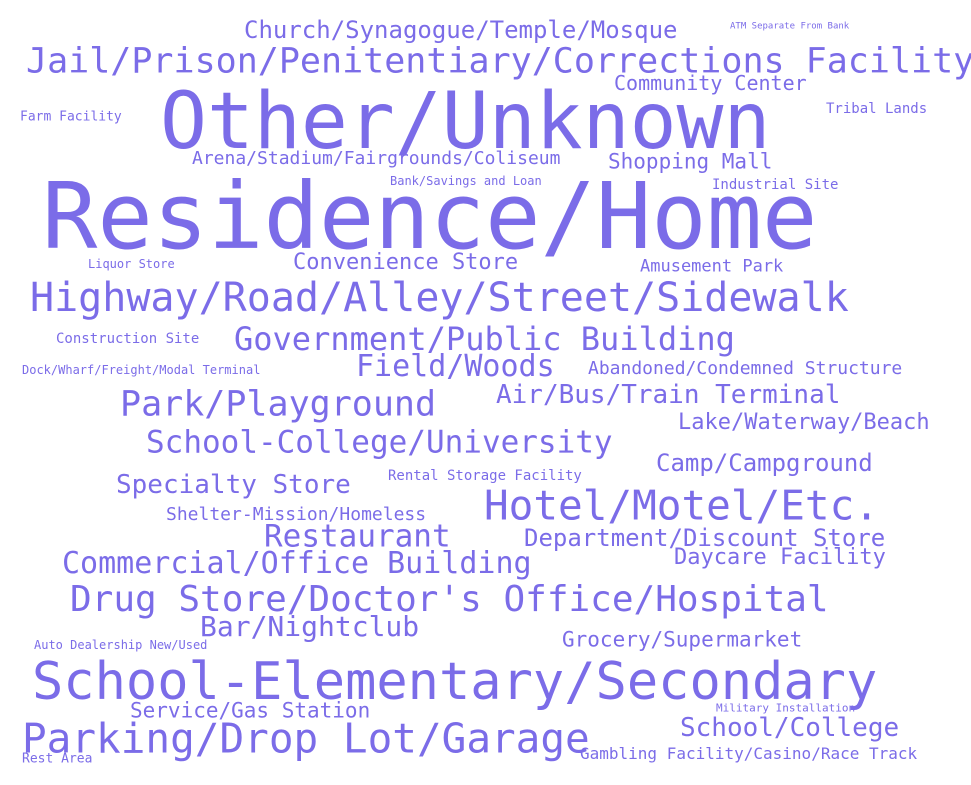  Describe the element at coordinates (455, 682) in the screenshot. I see `cloud-word: School-Elementary/Secondary` at that location.